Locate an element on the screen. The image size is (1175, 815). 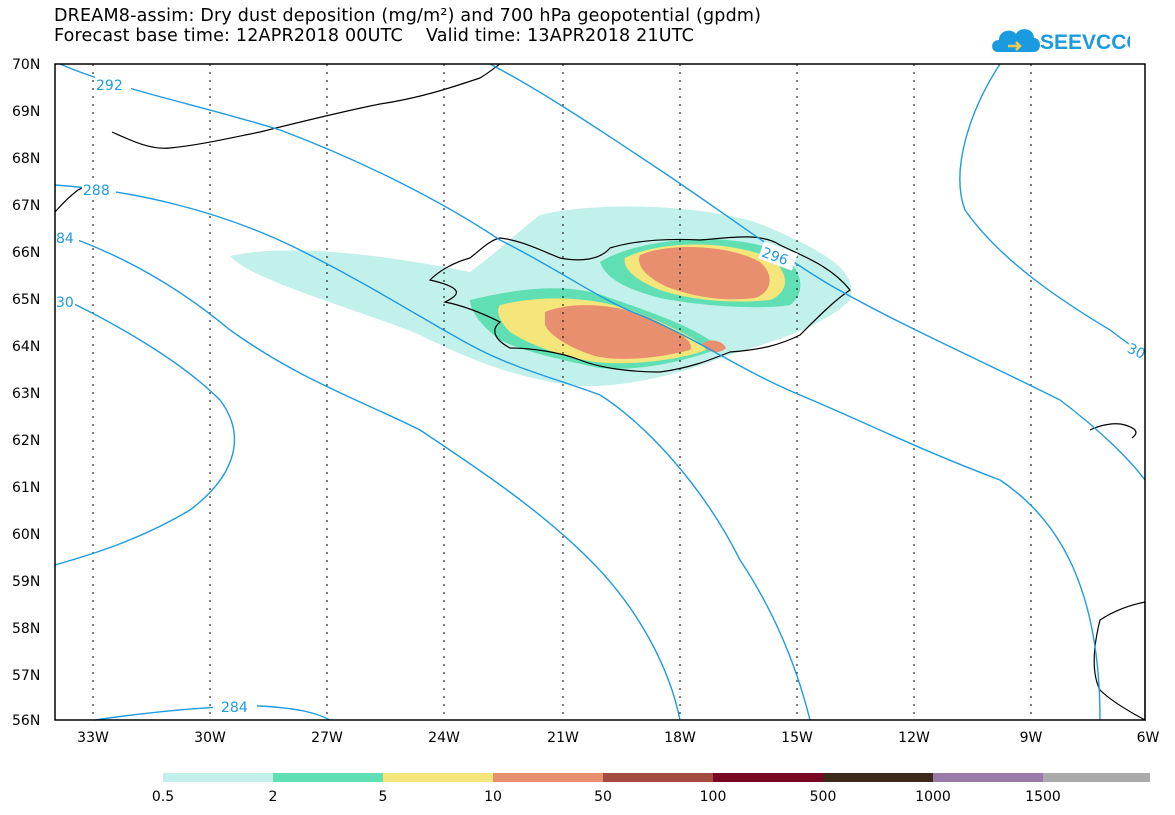
lat-label: 70N is located at coordinates (26, 65).